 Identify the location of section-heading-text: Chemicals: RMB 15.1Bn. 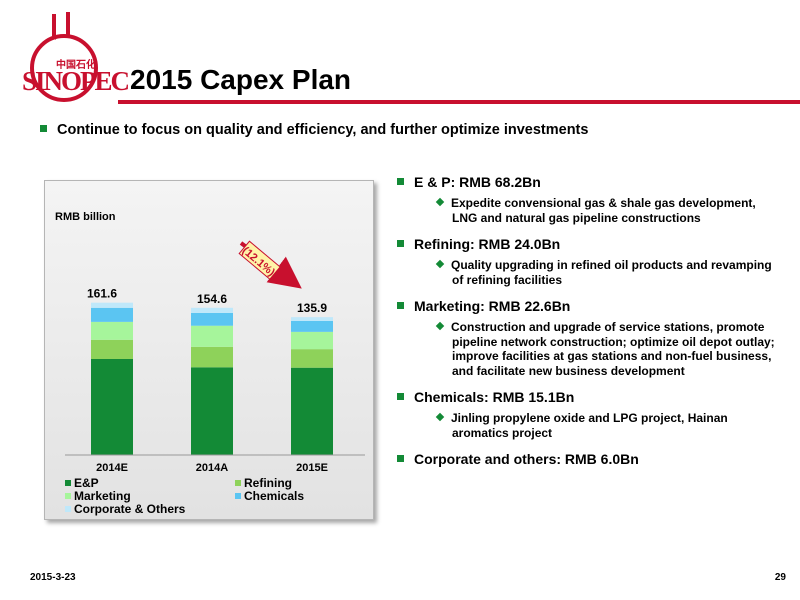
(494, 397).